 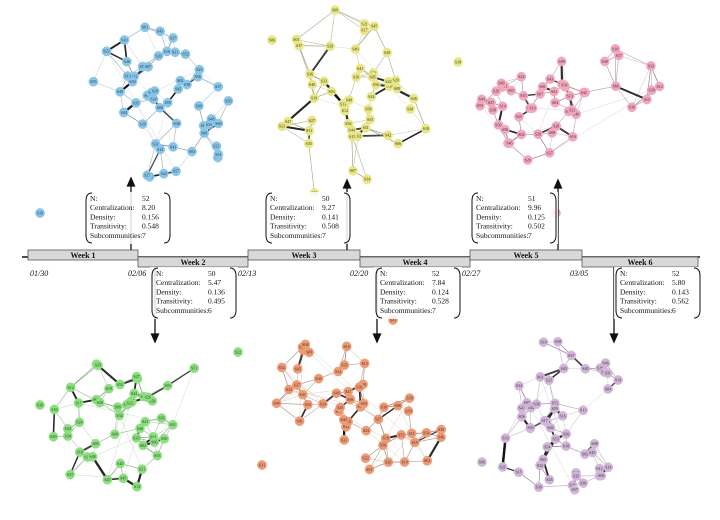 I want to click on network-node-label: S59, so click(x=364, y=403).